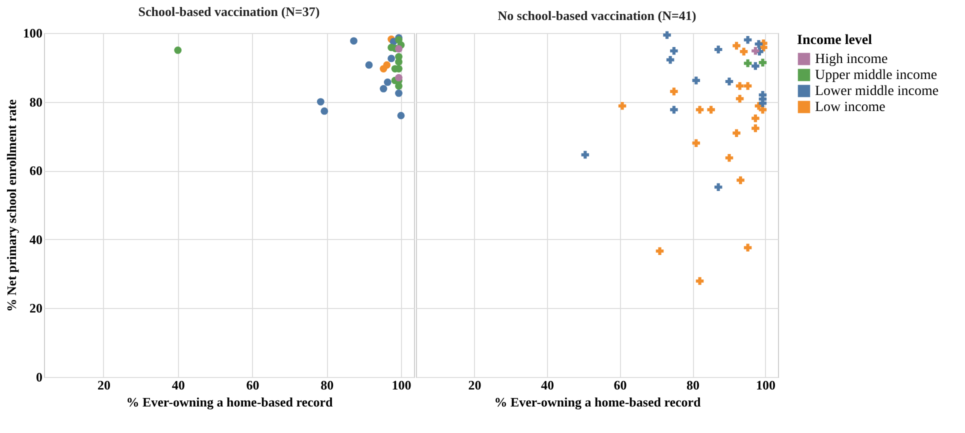 Image resolution: width=965 pixels, height=433 pixels. I want to click on chart-title: No school-based vaccination (N=41), so click(597, 16).